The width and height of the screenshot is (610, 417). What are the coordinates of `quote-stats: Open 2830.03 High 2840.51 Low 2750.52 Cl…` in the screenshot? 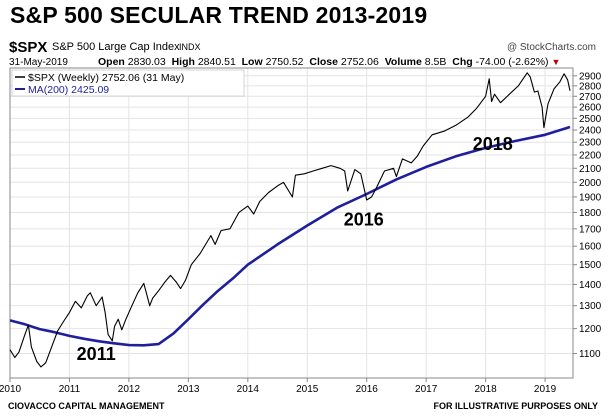 It's located at (329, 62).